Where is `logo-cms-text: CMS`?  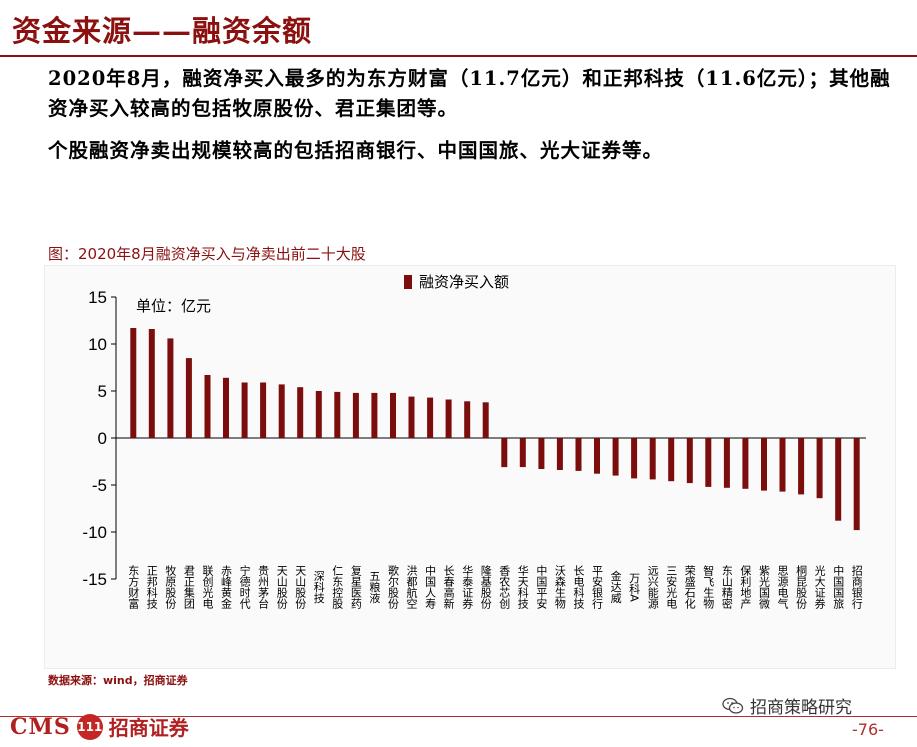 logo-cms-text: CMS is located at coordinates (40, 726).